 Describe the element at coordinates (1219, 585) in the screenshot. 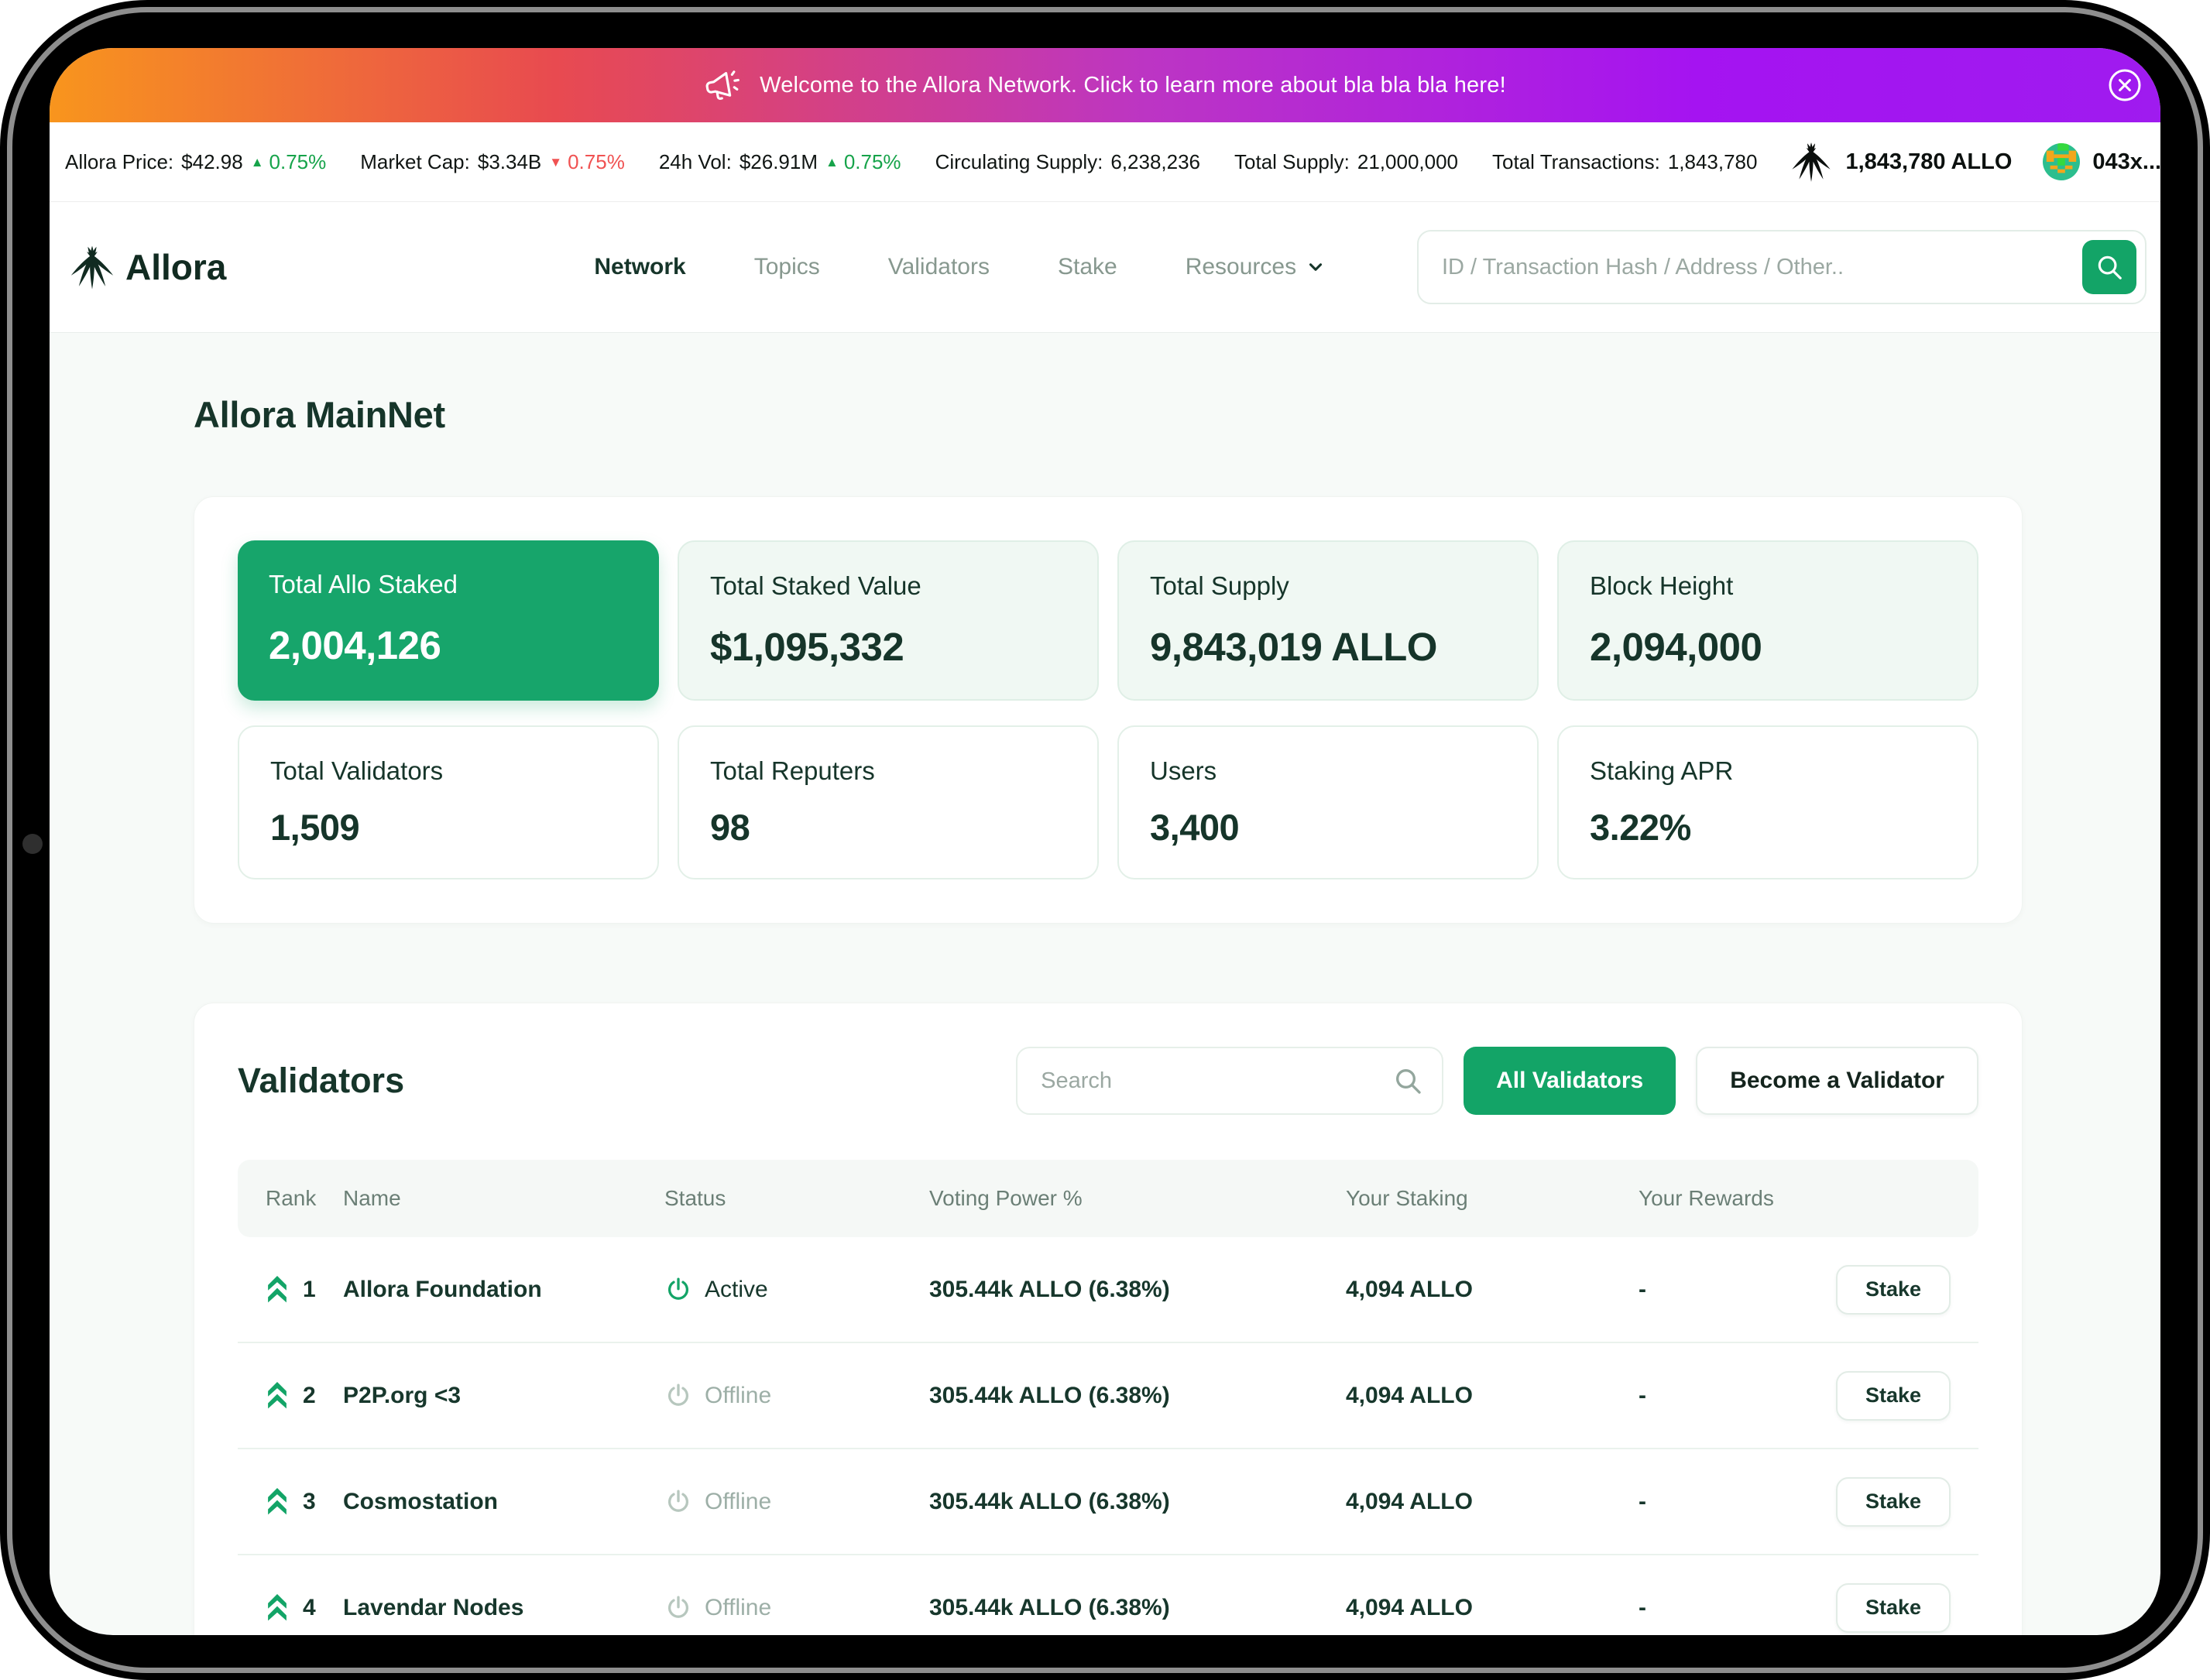

I see `stat-card-label: Total Supply` at that location.